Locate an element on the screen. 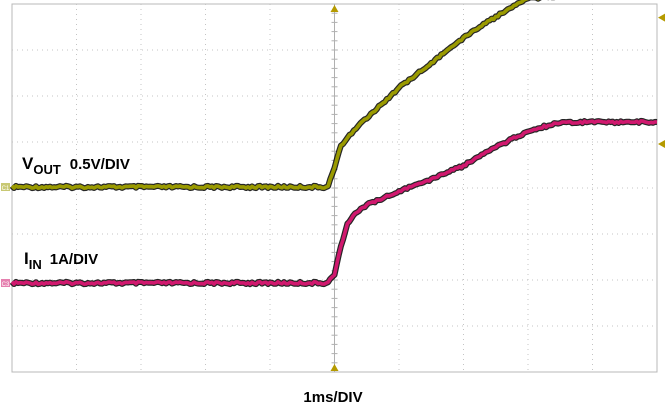  channel-marker-text: C1 is located at coordinates (6, 189).